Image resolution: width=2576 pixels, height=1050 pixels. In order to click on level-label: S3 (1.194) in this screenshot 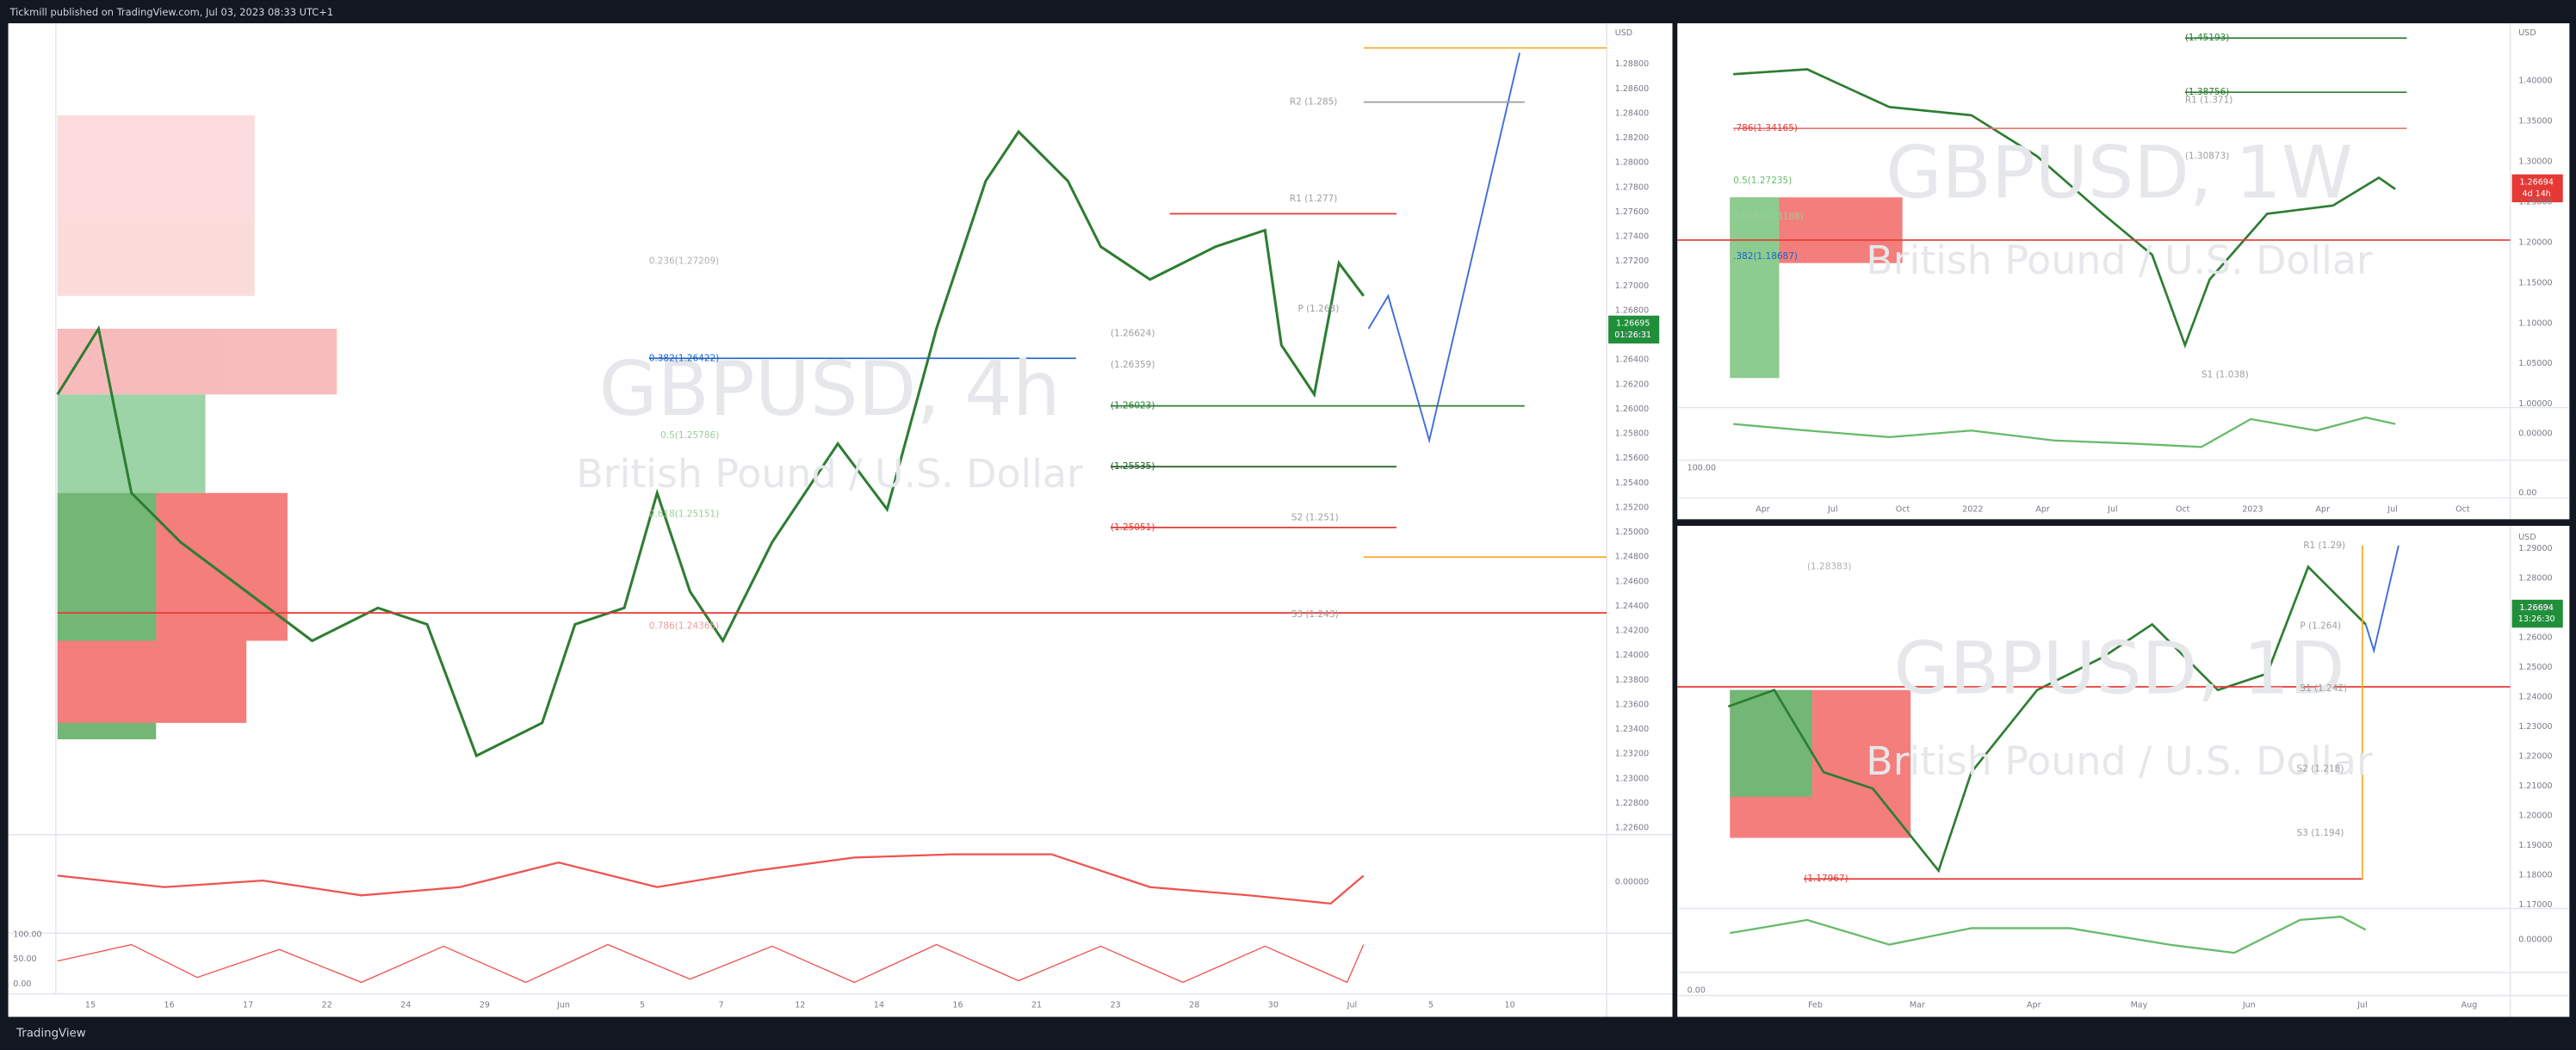, I will do `click(2321, 833)`.